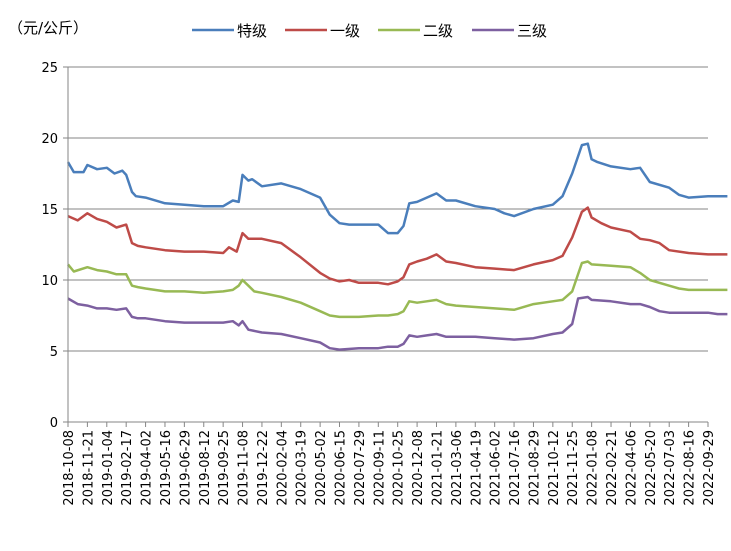 The width and height of the screenshot is (731, 551). I want to click on x-tick-label: 2019-06-29, so click(185, 468).